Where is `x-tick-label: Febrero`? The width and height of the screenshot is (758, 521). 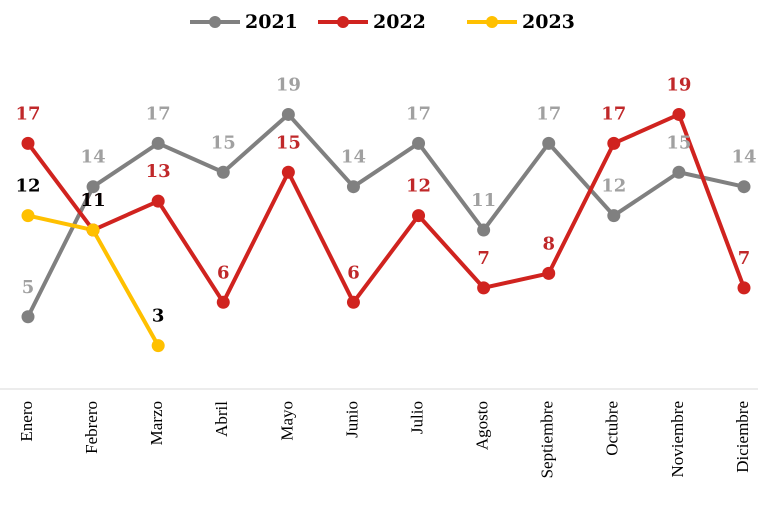
x-tick-label: Febrero is located at coordinates (91, 427).